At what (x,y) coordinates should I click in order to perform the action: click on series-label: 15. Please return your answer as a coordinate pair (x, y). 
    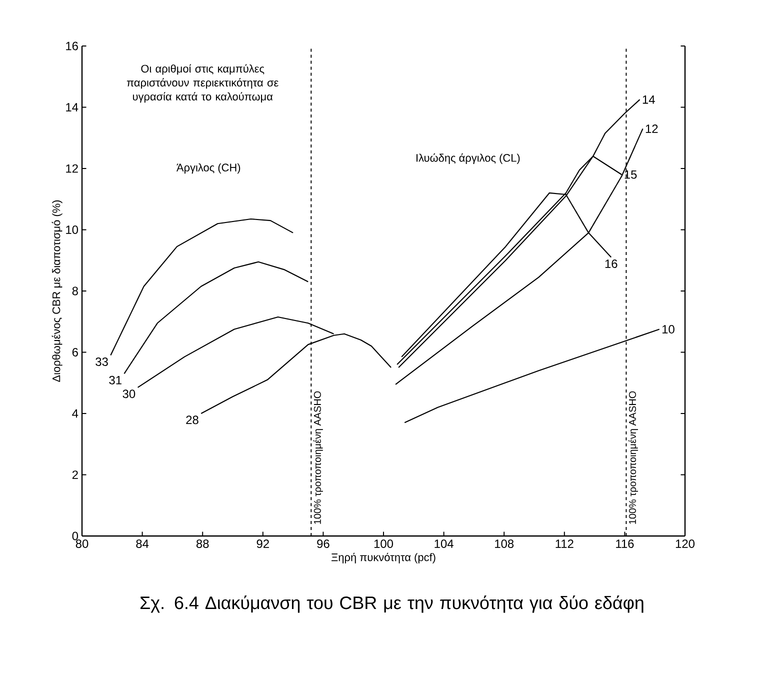
    Looking at the image, I should click on (630, 174).